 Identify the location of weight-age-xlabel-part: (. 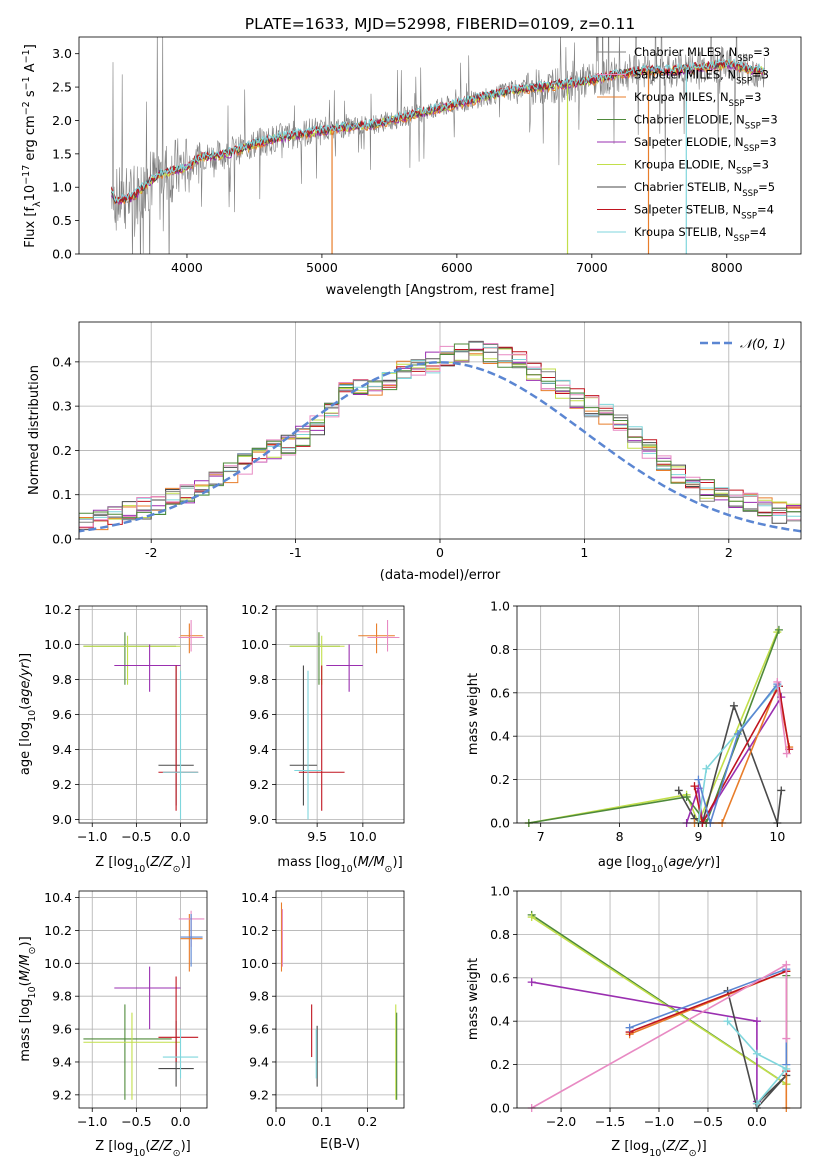
(665, 862).